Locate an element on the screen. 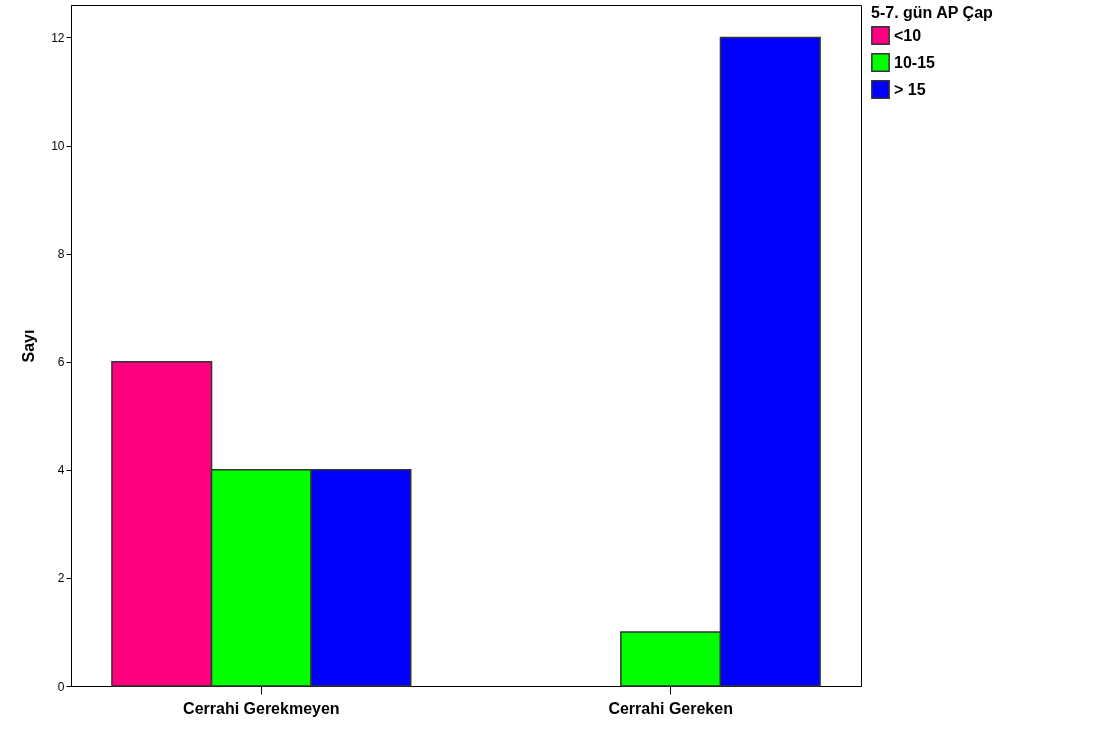  legend-label: 10-15 is located at coordinates (915, 62).